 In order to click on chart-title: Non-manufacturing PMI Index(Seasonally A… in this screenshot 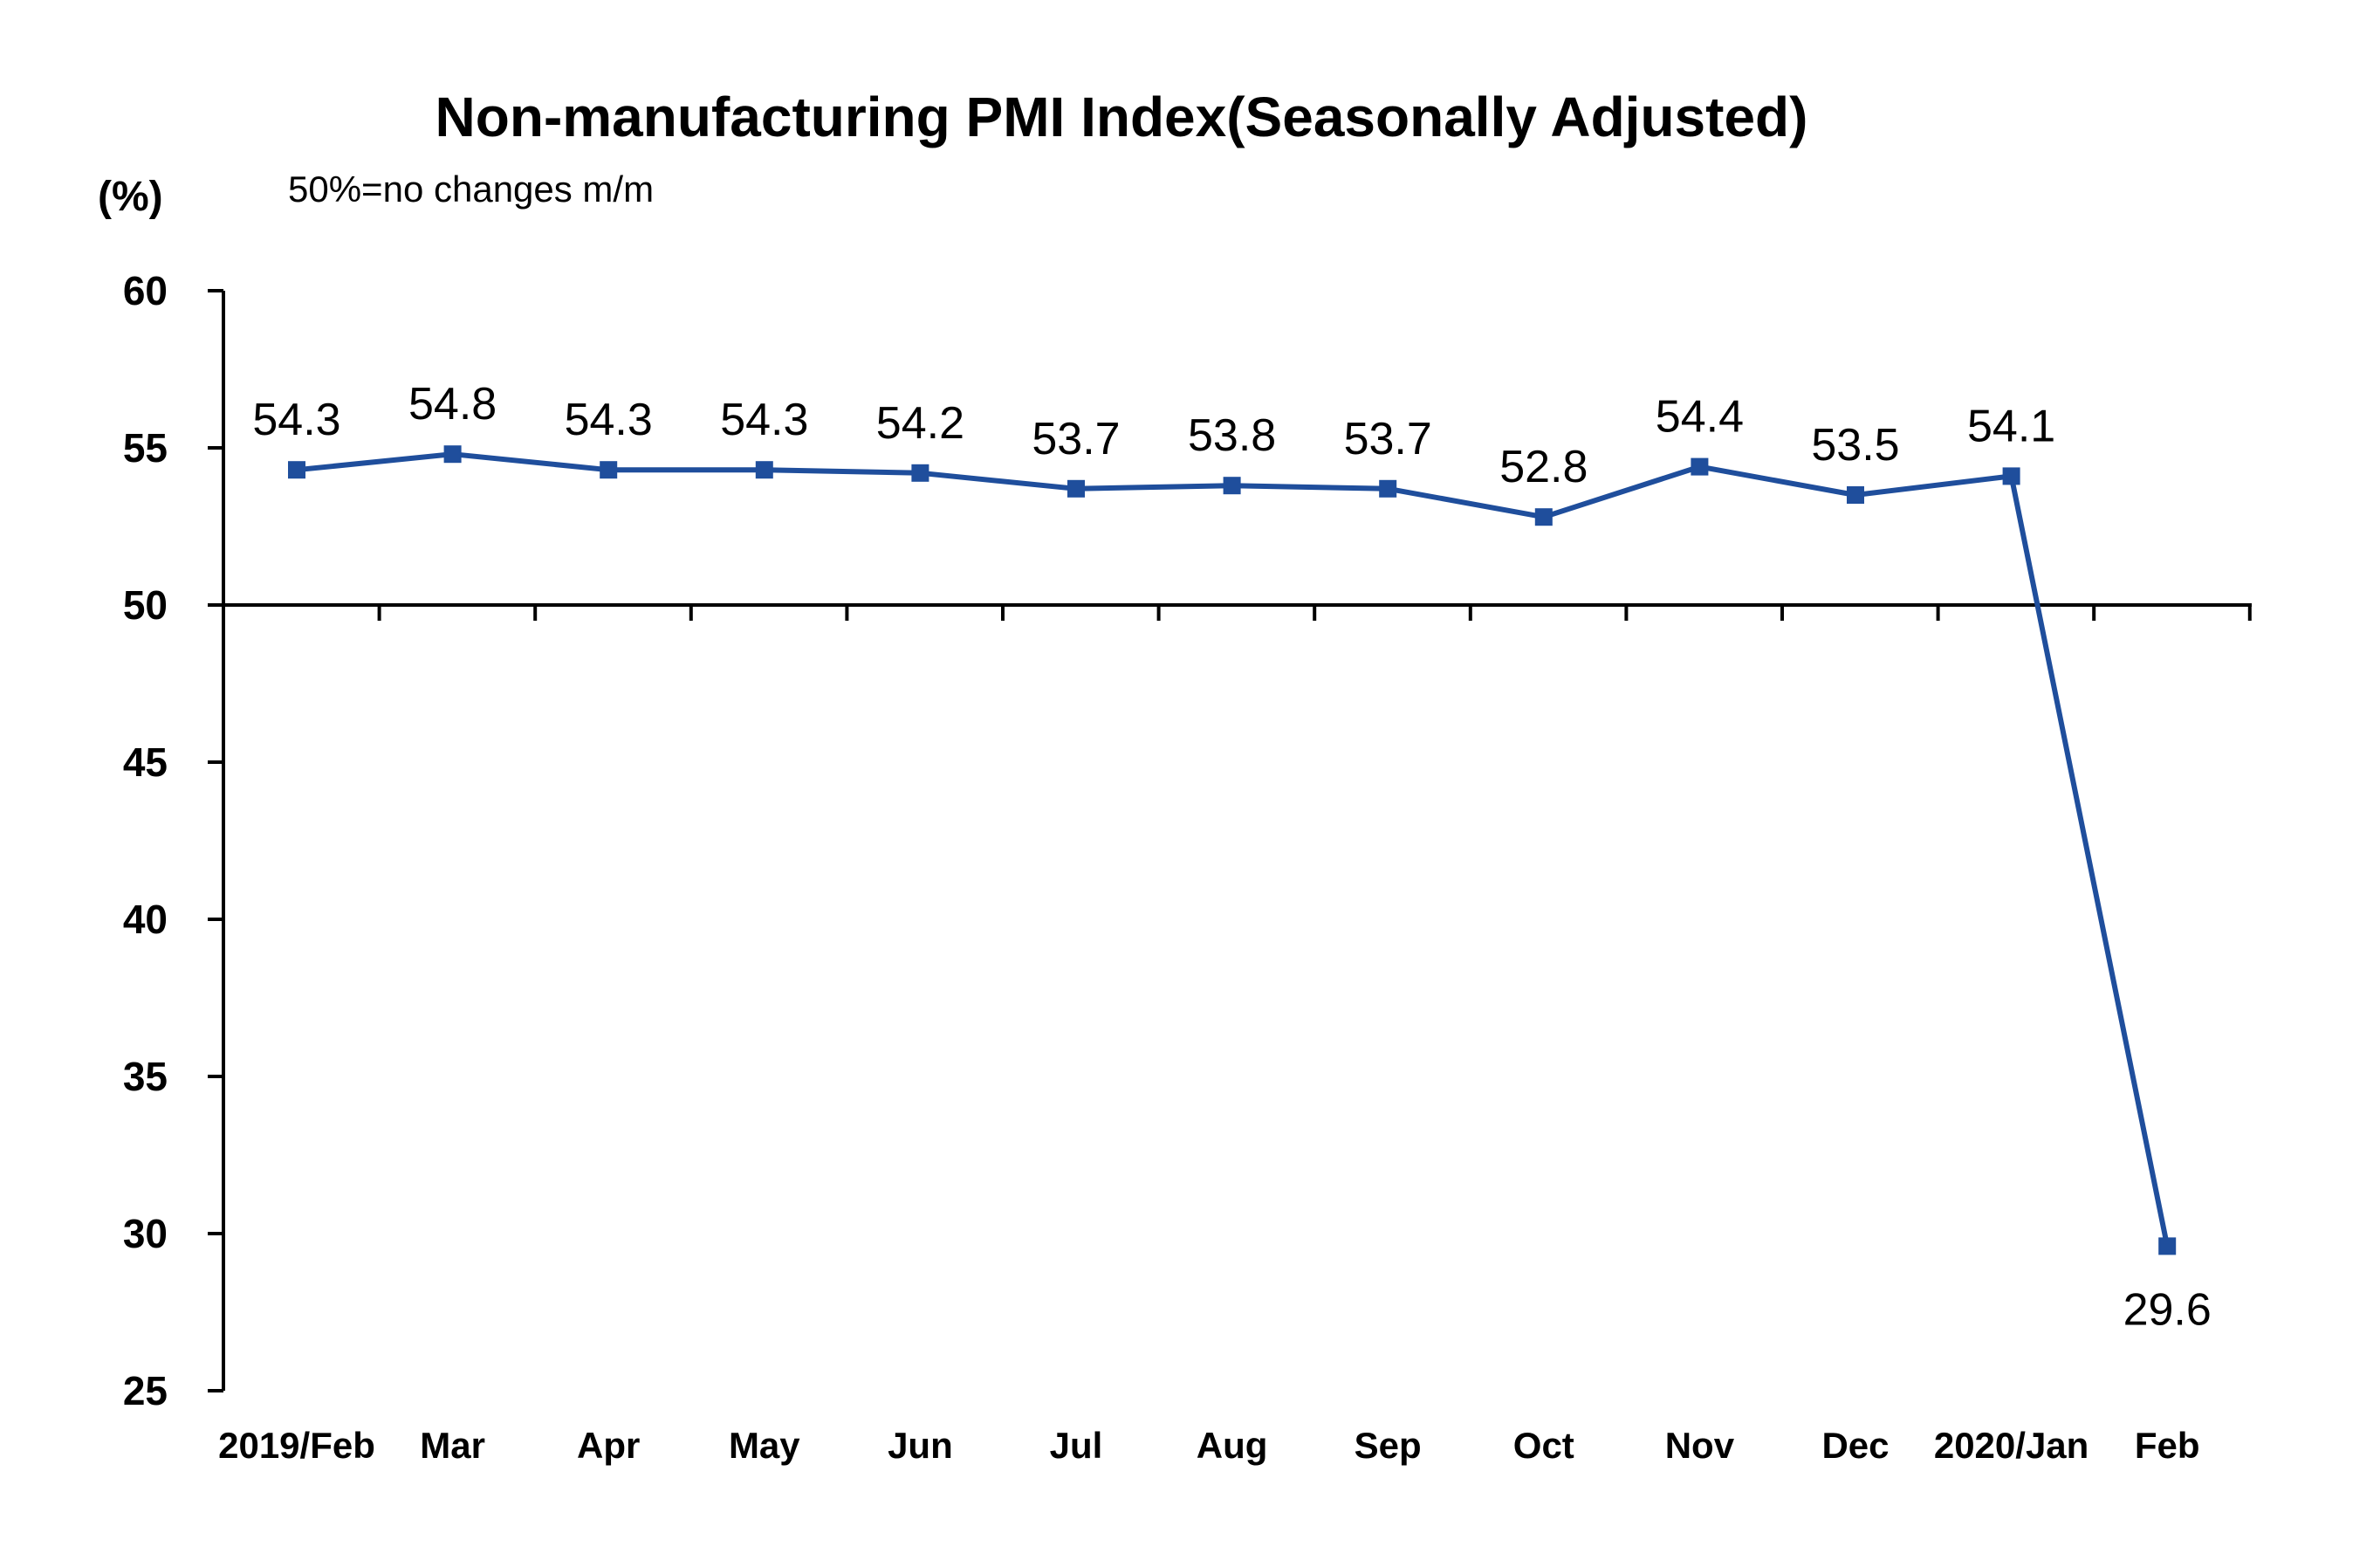, I will do `click(1122, 117)`.